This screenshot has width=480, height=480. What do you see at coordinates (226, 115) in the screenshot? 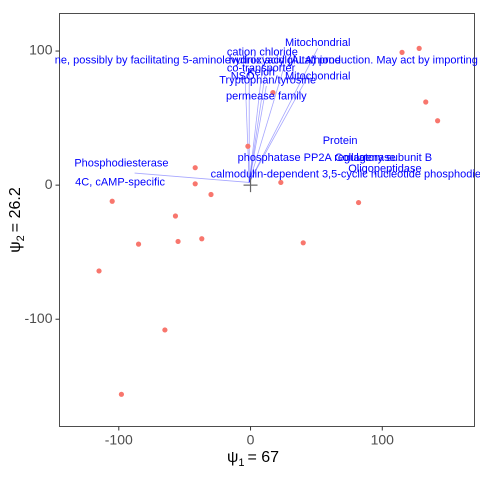
I see `annotation-leader-lines` at bounding box center [226, 115].